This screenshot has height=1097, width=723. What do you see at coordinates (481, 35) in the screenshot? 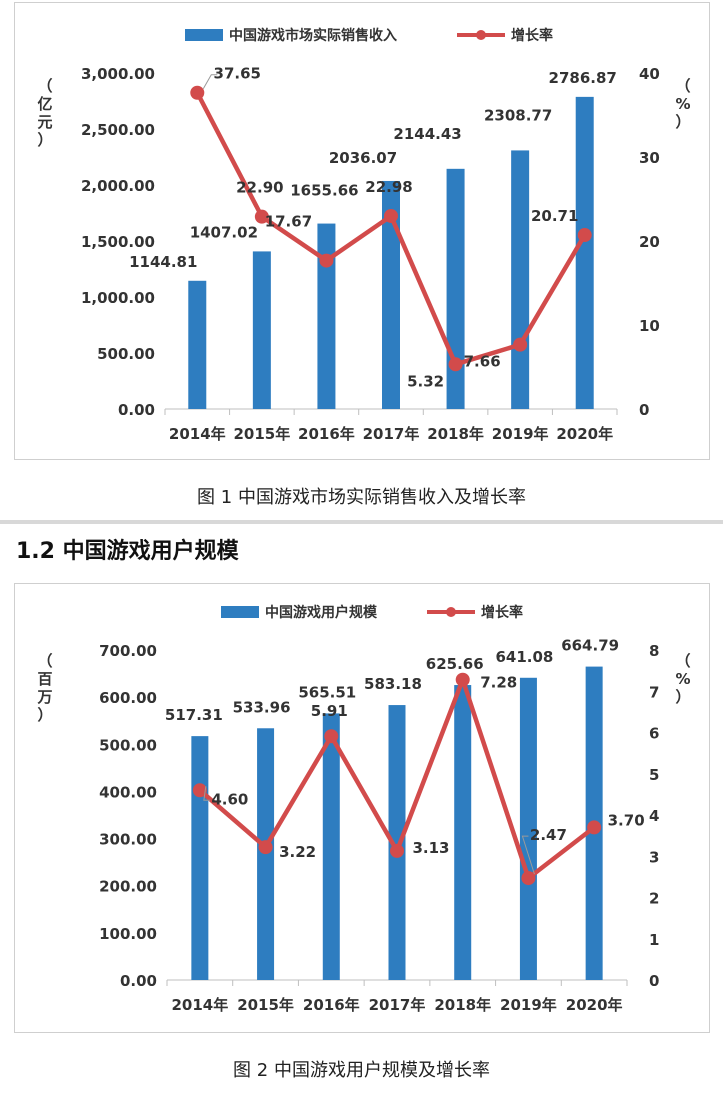
I see `revenue-legend-line-marker` at bounding box center [481, 35].